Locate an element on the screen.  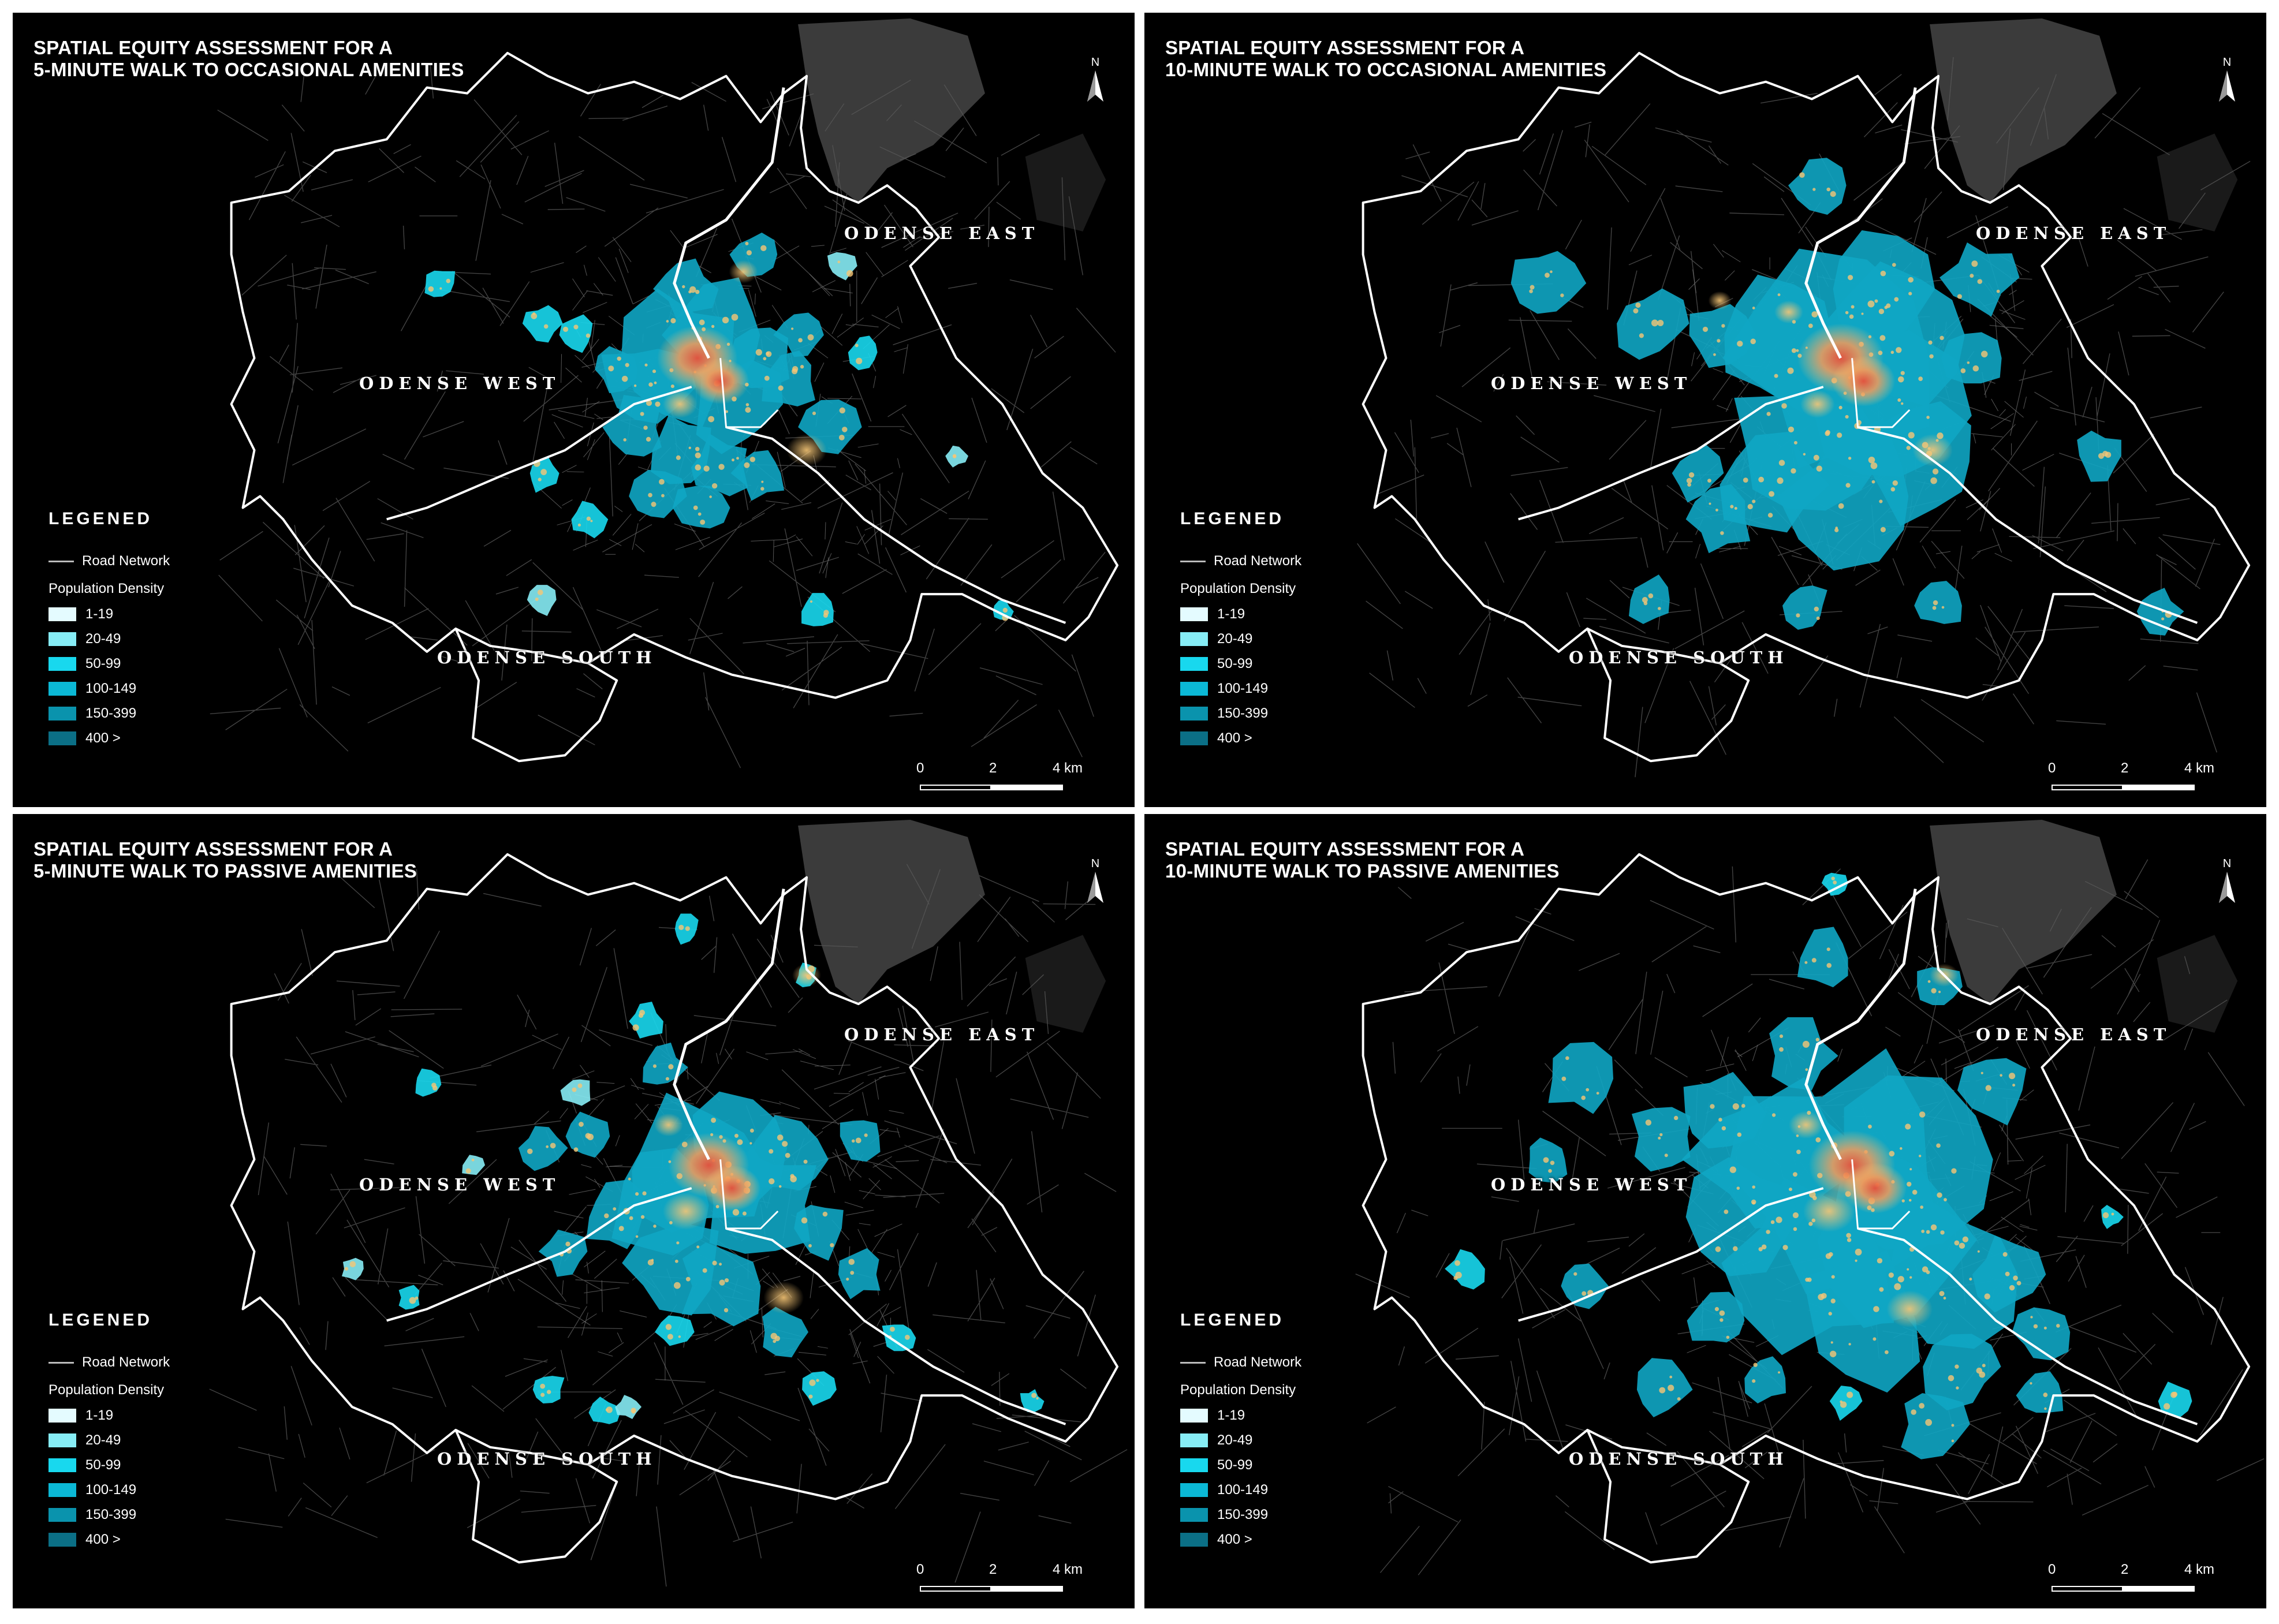
legend-population-title: Population Density is located at coordinates (107, 1390).